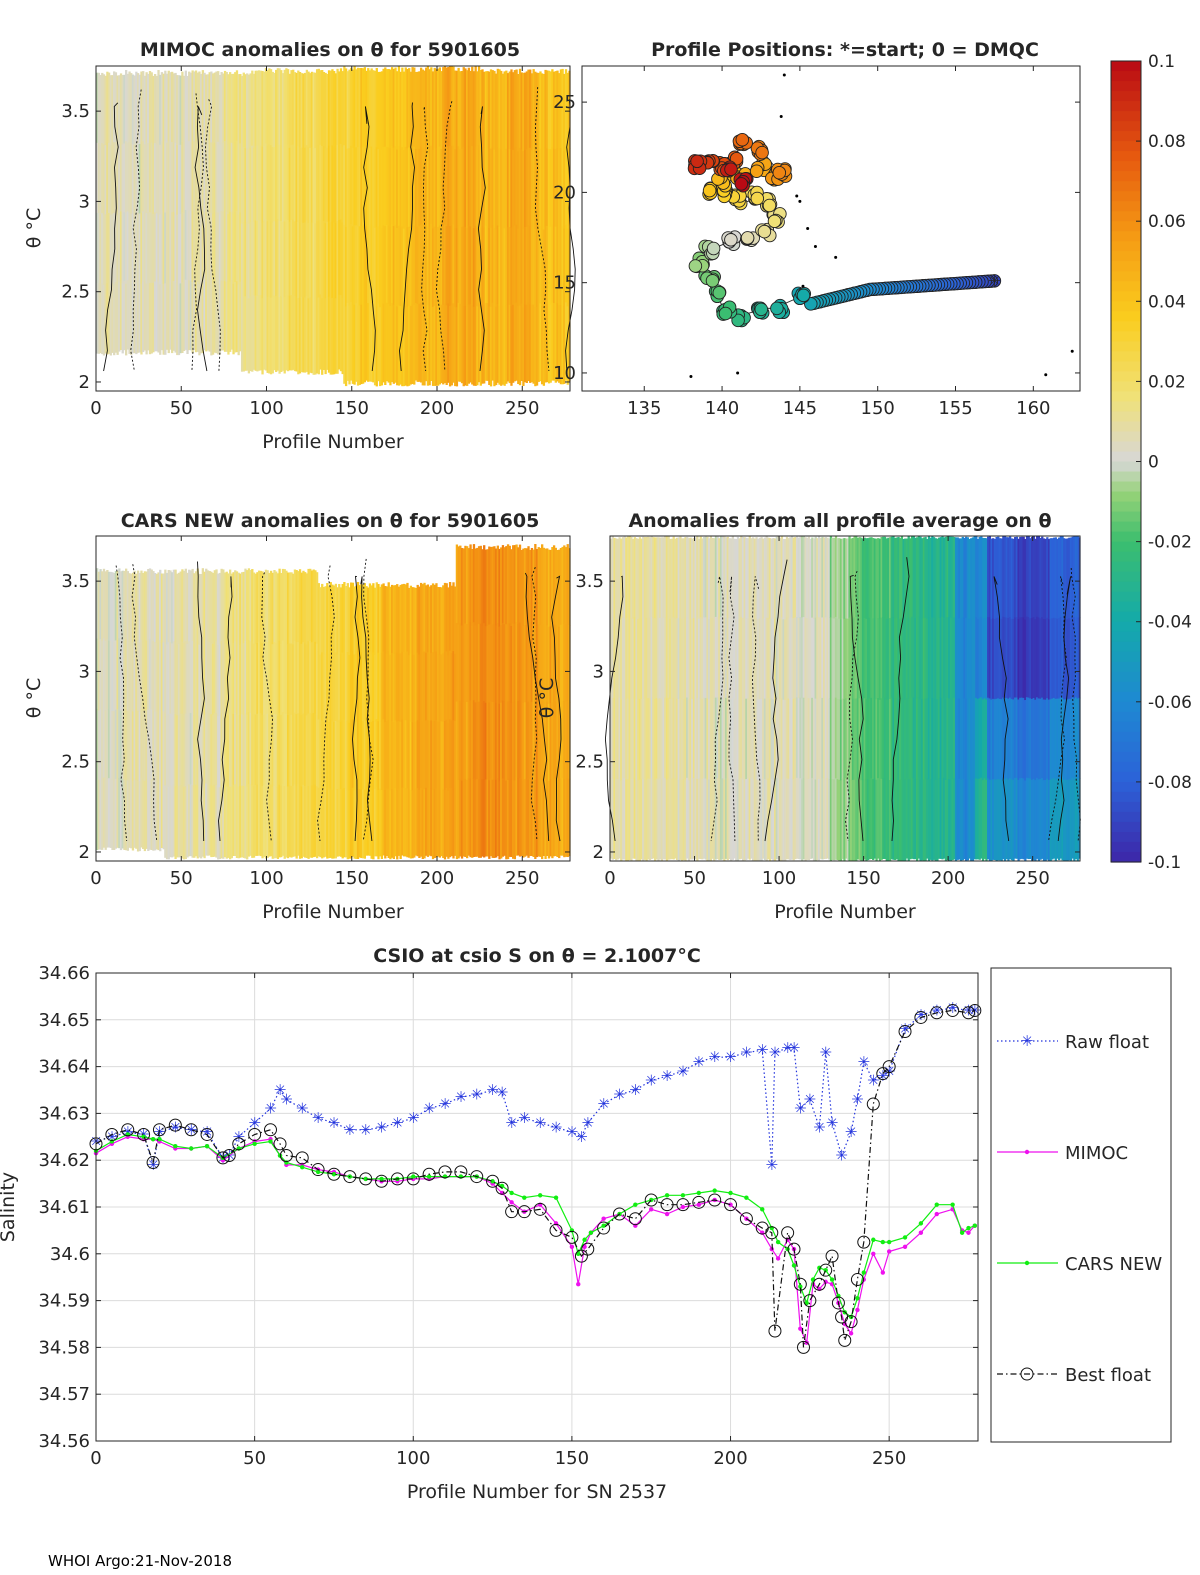  What do you see at coordinates (1167, 222) in the screenshot?
I see `colorbar-tick-label: 0.06` at bounding box center [1167, 222].